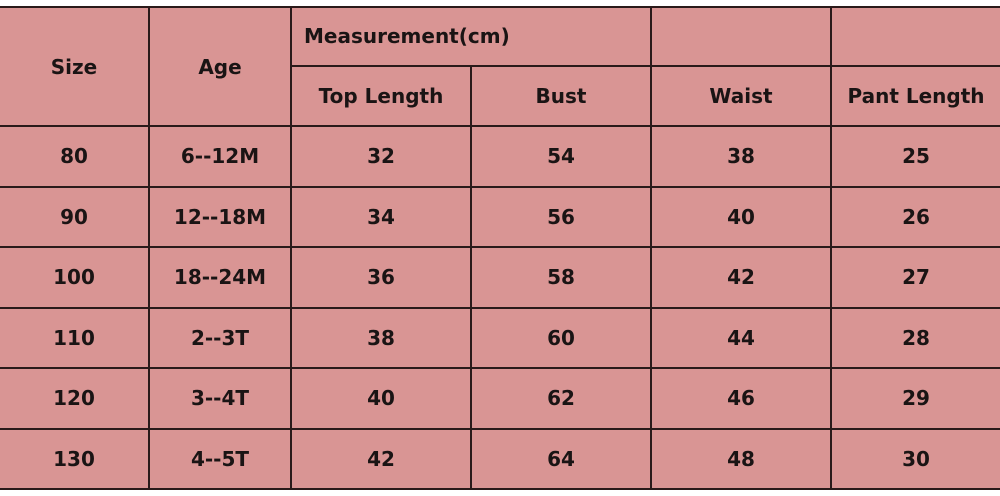 The height and width of the screenshot is (496, 1000). What do you see at coordinates (382, 459) in the screenshot?
I see `cell-top-length: 42` at bounding box center [382, 459].